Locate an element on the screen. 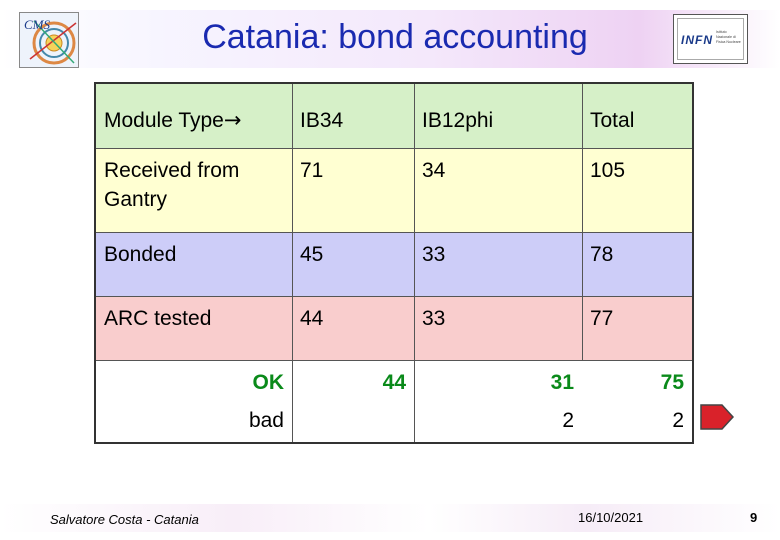 Image resolution: width=780 pixels, height=540 pixels. row-received-label: Received from Gantry is located at coordinates (172, 185).